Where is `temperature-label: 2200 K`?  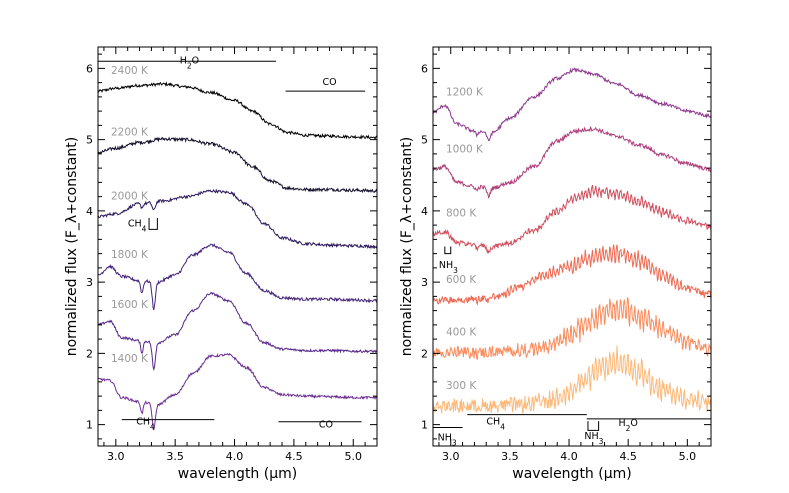 temperature-label: 2200 K is located at coordinates (130, 132).